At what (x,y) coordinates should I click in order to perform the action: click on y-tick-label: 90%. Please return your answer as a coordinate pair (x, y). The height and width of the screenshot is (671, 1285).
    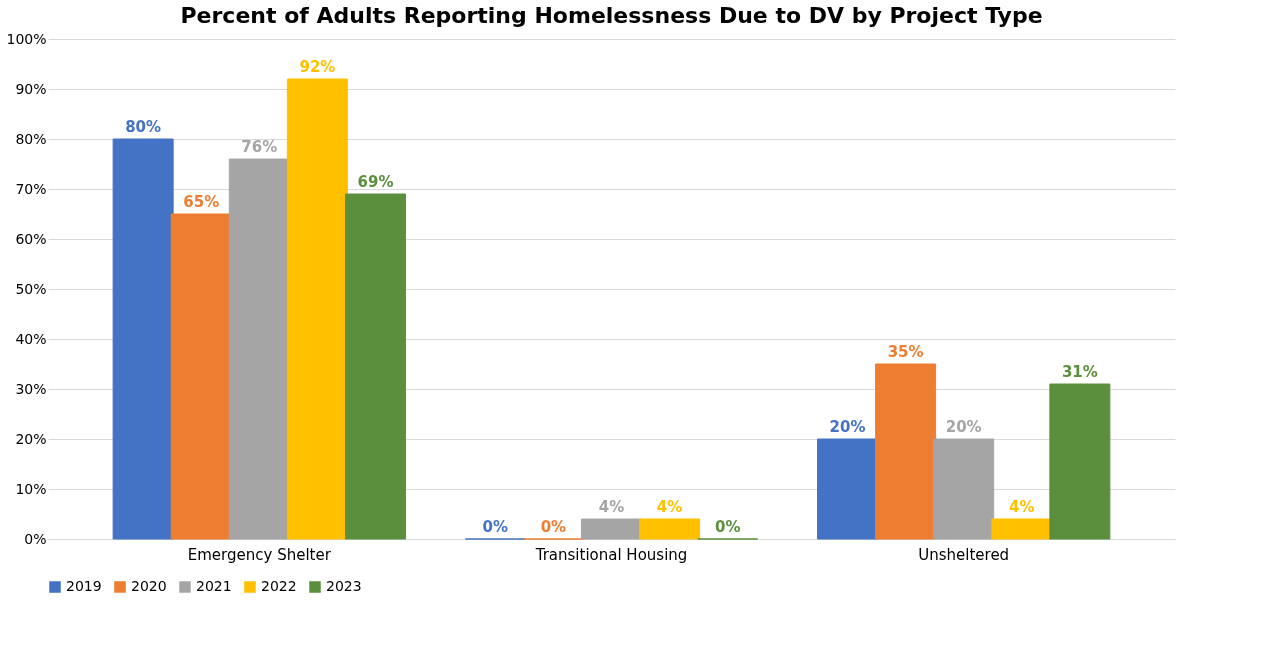
    Looking at the image, I should click on (31, 88).